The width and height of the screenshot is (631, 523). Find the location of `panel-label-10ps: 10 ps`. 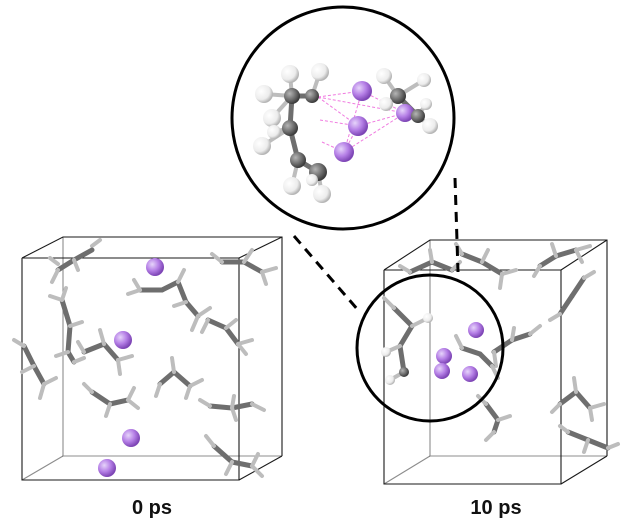

panel-label-10ps: 10 ps is located at coordinates (496, 508).